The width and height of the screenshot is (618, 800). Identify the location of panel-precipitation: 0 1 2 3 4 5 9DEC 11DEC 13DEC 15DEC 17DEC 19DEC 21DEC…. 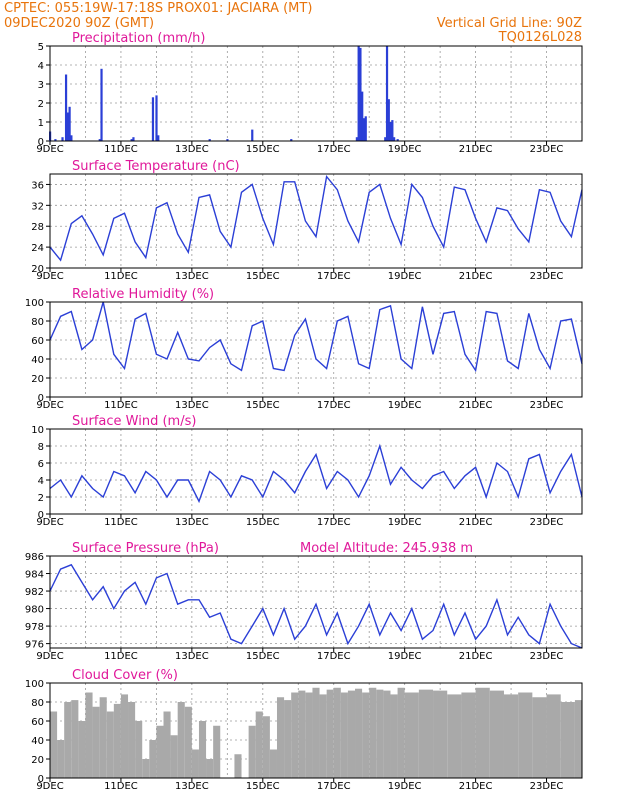
(309, 93).